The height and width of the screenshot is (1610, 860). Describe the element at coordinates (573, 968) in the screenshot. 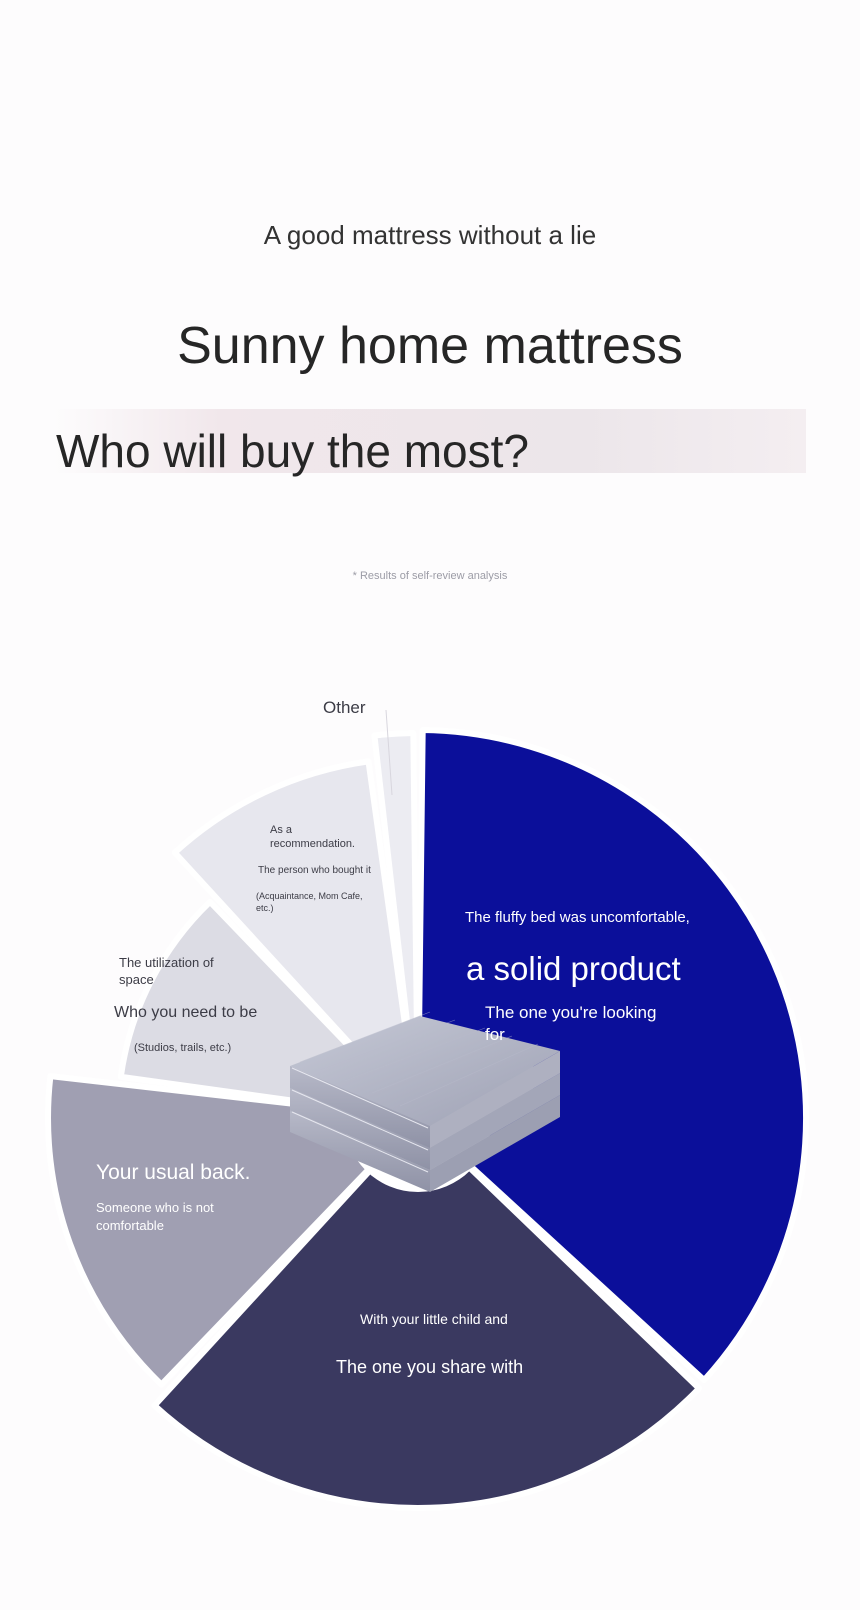

I see `label-solid-2: a solid product` at that location.